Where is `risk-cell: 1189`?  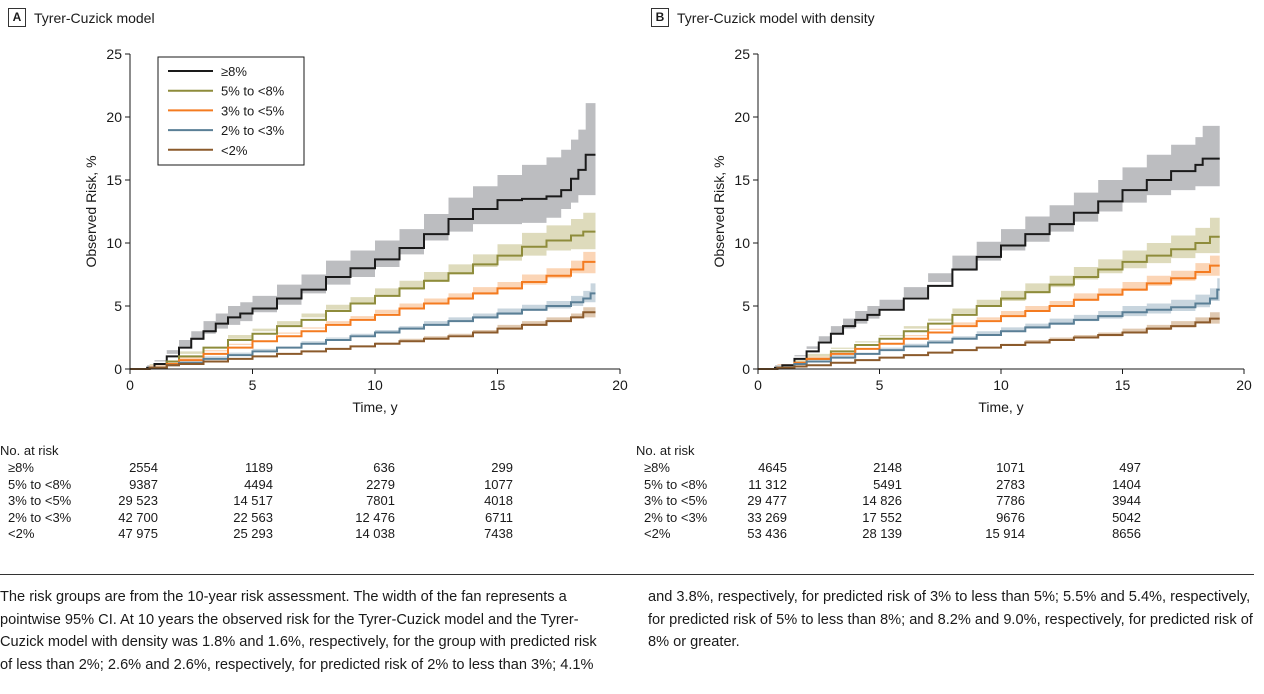 risk-cell: 1189 is located at coordinates (259, 467).